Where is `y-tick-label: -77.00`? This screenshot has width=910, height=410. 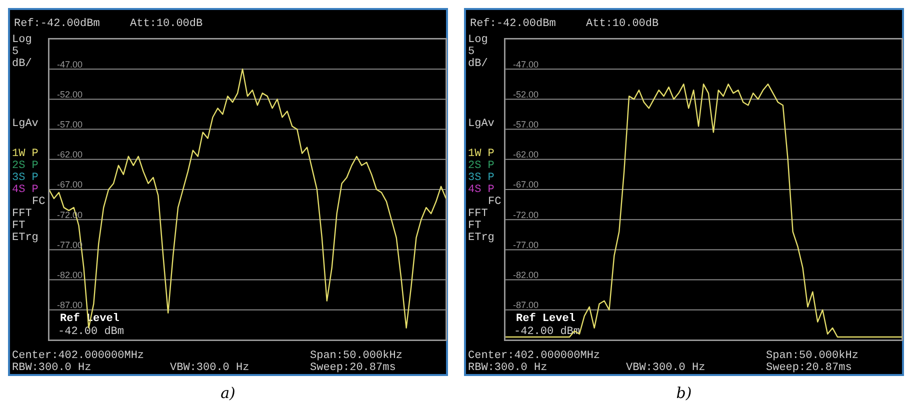 y-tick-label: -77.00 is located at coordinates (526, 245).